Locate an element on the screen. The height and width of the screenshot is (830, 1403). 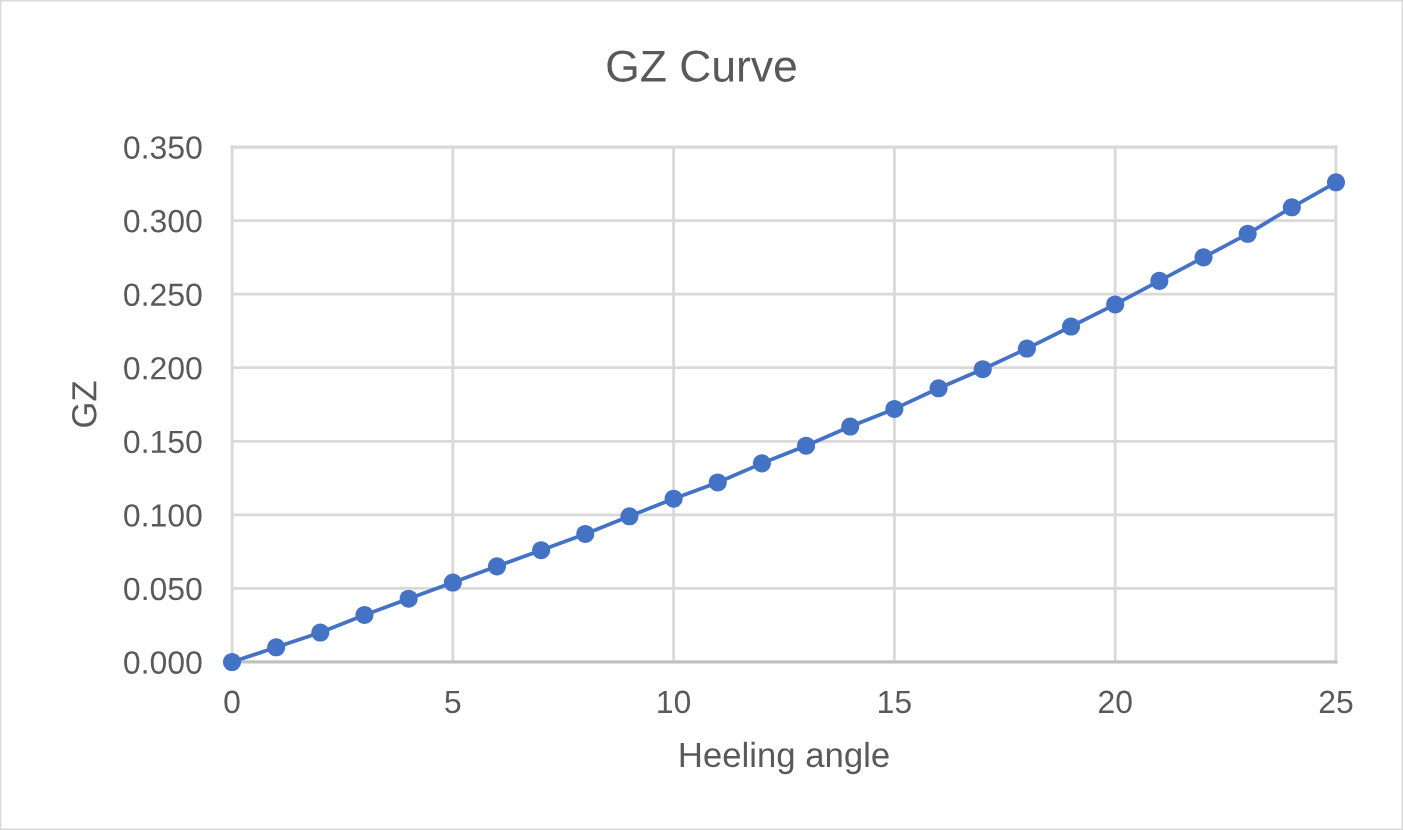
x-tick-label: 20 is located at coordinates (1115, 702).